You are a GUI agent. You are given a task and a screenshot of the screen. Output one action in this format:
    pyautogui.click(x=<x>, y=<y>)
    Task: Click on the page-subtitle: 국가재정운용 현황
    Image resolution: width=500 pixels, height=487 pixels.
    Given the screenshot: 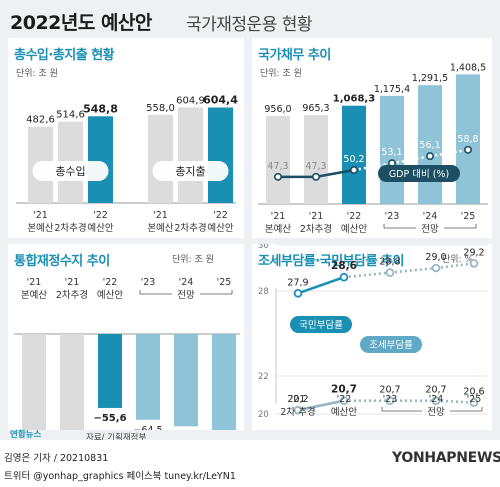 What is the action you would take?
    pyautogui.click(x=249, y=25)
    